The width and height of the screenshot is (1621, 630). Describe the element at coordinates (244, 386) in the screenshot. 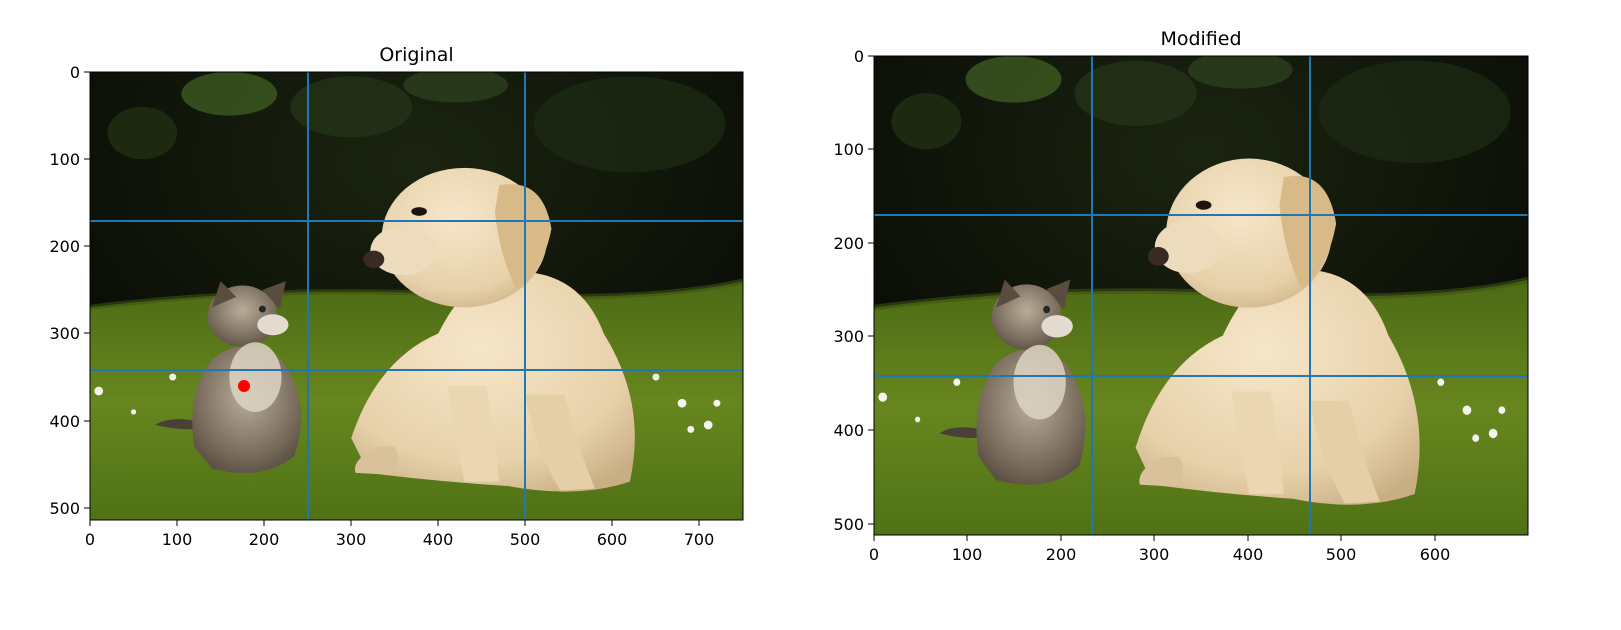

I see `red-marker` at that location.